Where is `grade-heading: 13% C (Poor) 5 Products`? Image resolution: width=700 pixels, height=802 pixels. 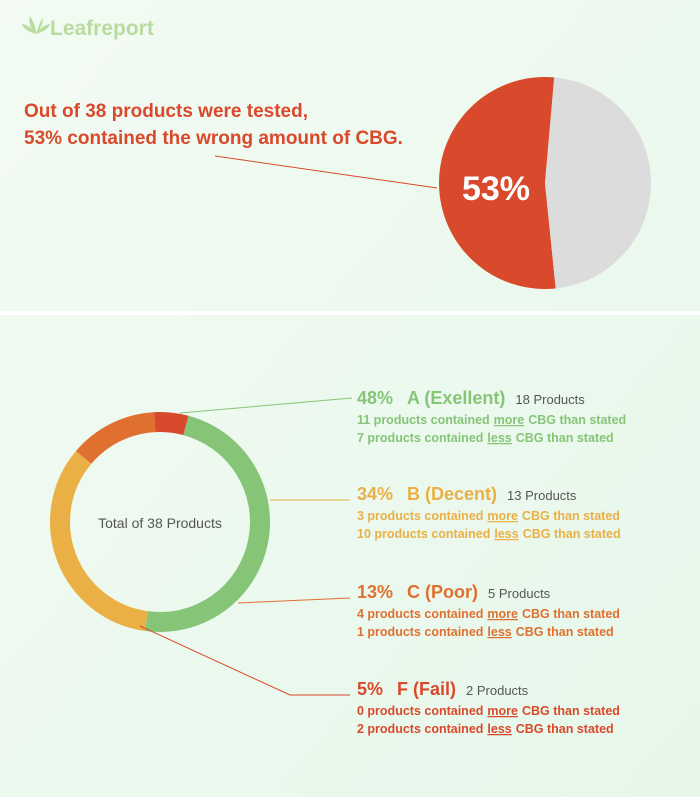
grade-heading: 13% C (Poor) 5 Products is located at coordinates (454, 592).